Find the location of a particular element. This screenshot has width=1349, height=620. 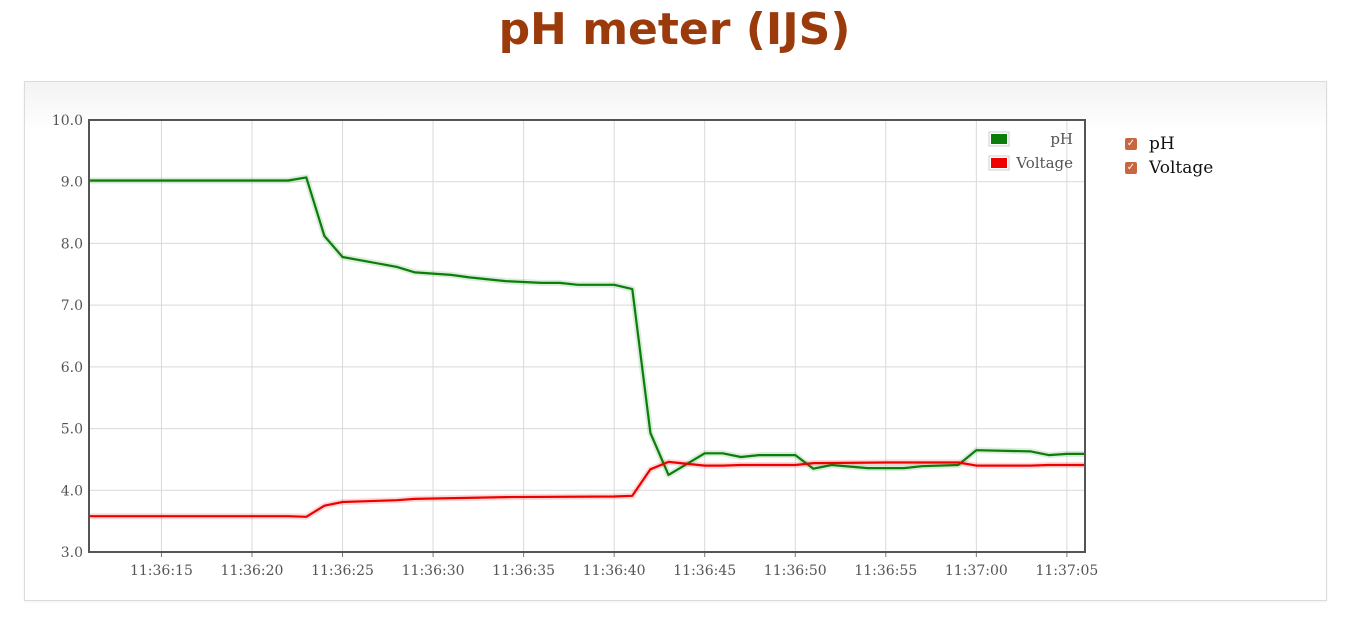

x-tick-label: 11:36:45 is located at coordinates (704, 571).